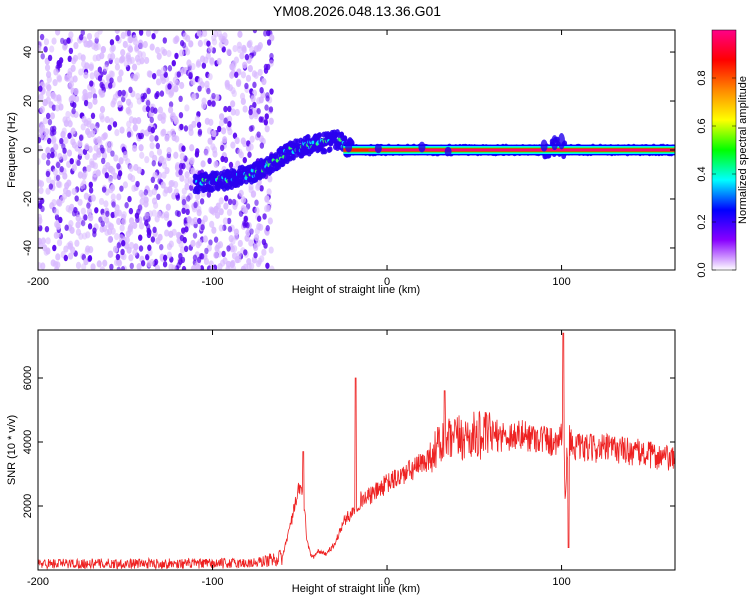 The height and width of the screenshot is (600, 750). Describe the element at coordinates (356, 589) in the screenshot. I see `snr-x-axis-label: Height of straight line (km)` at that location.